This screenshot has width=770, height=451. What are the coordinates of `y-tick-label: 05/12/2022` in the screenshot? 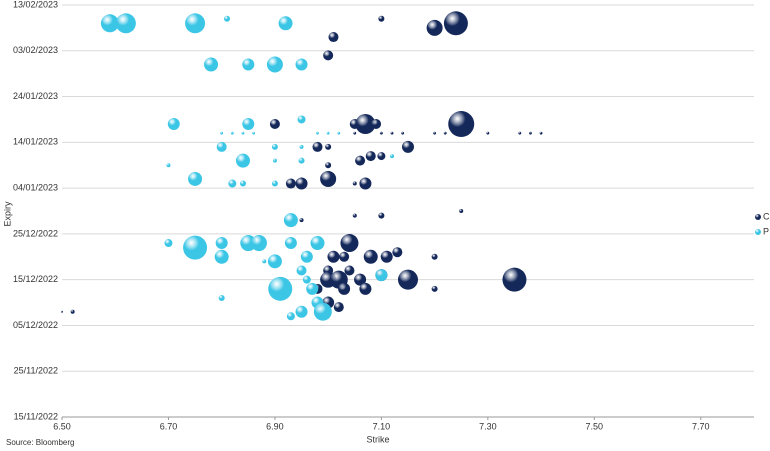 It's located at (35, 325).